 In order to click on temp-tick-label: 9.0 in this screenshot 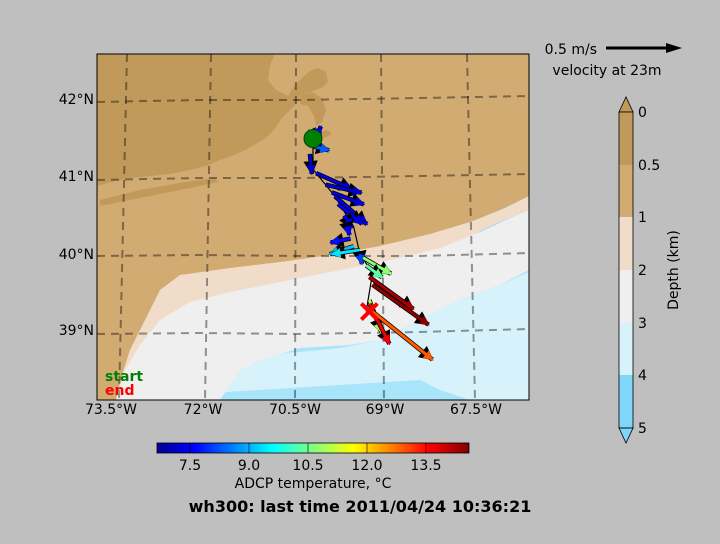, I will do `click(249, 466)`.